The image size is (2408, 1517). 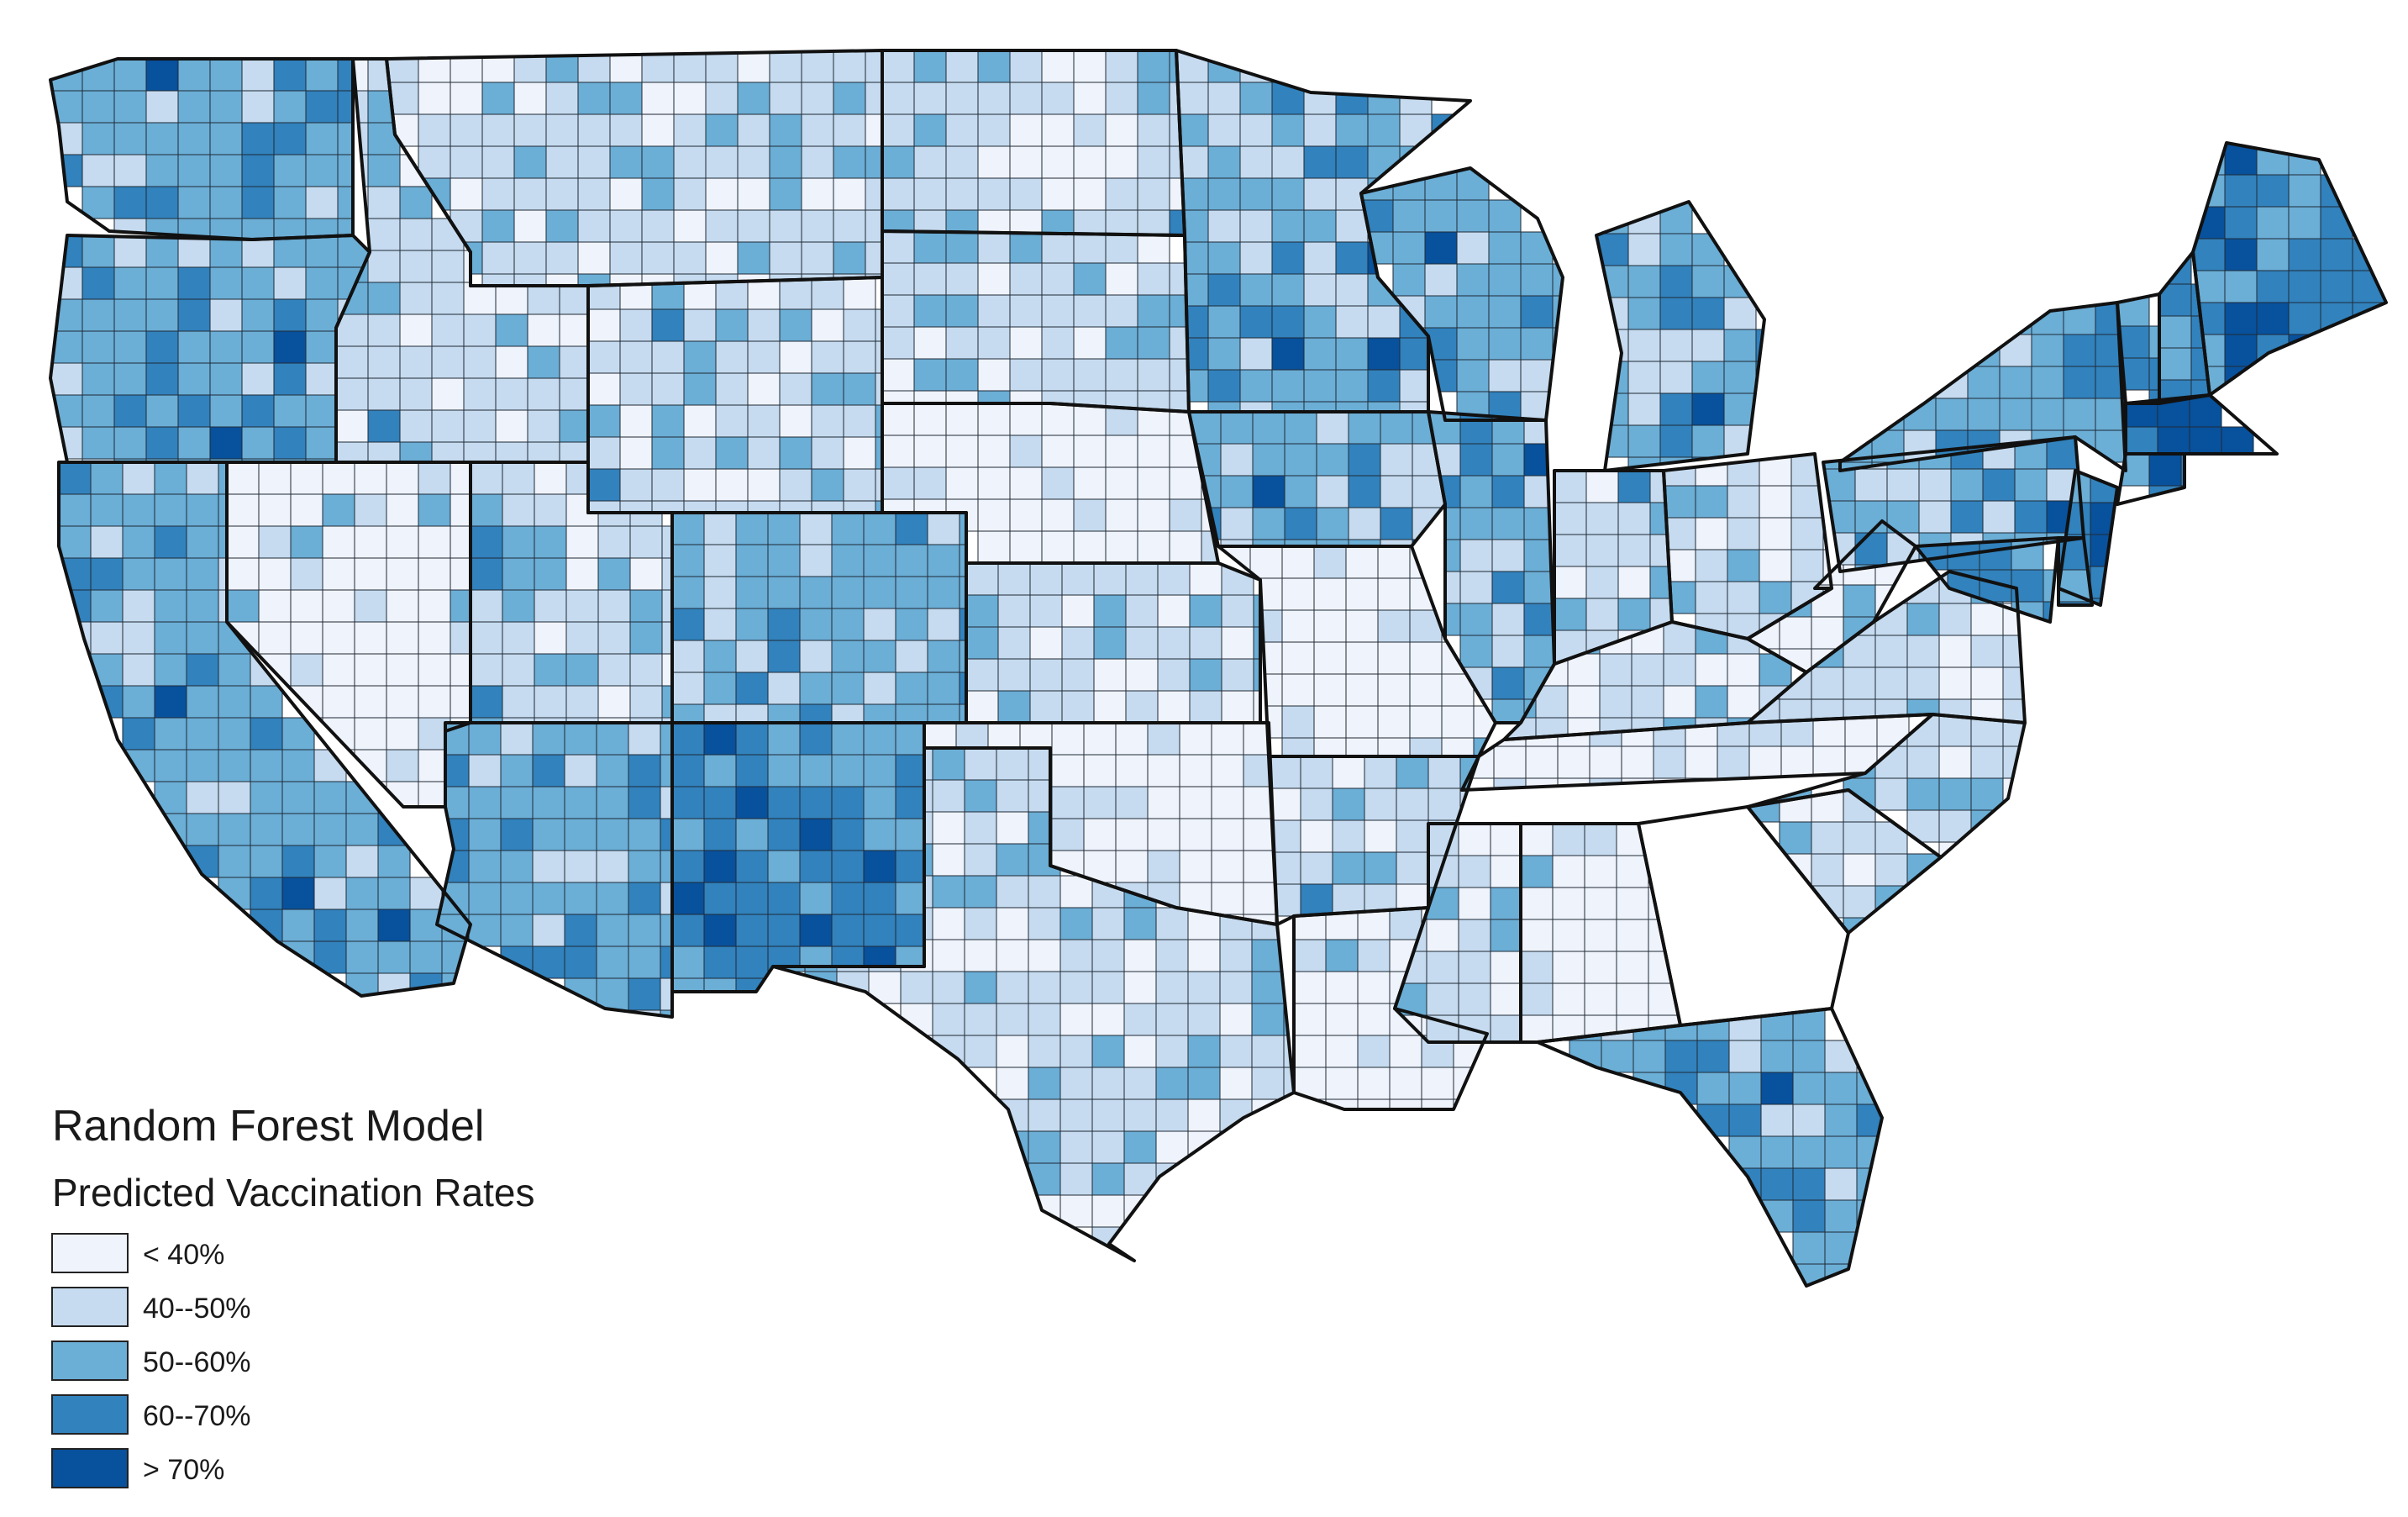 I want to click on counties-ct, so click(x=2151, y=479).